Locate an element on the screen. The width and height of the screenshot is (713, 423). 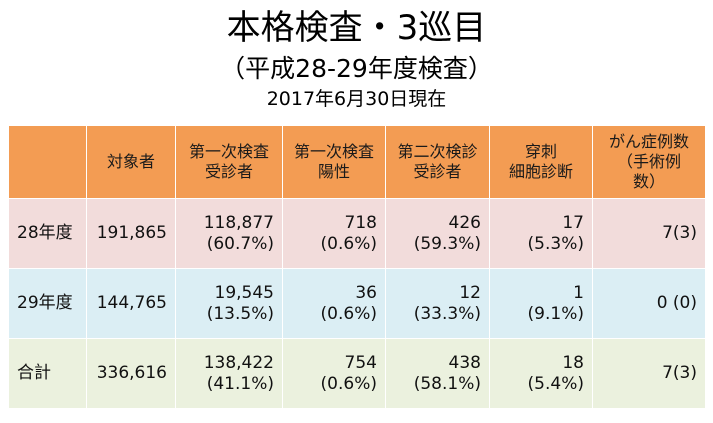
cell-value: 18 is located at coordinates (573, 362).